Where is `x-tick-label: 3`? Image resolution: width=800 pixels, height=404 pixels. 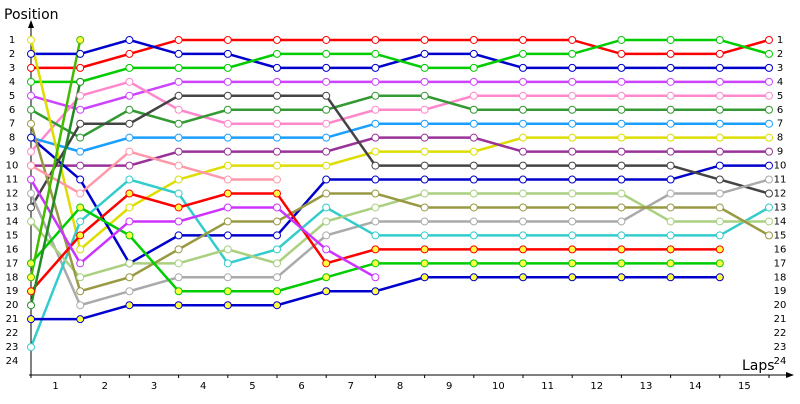
x-tick-label: 3 is located at coordinates (154, 386).